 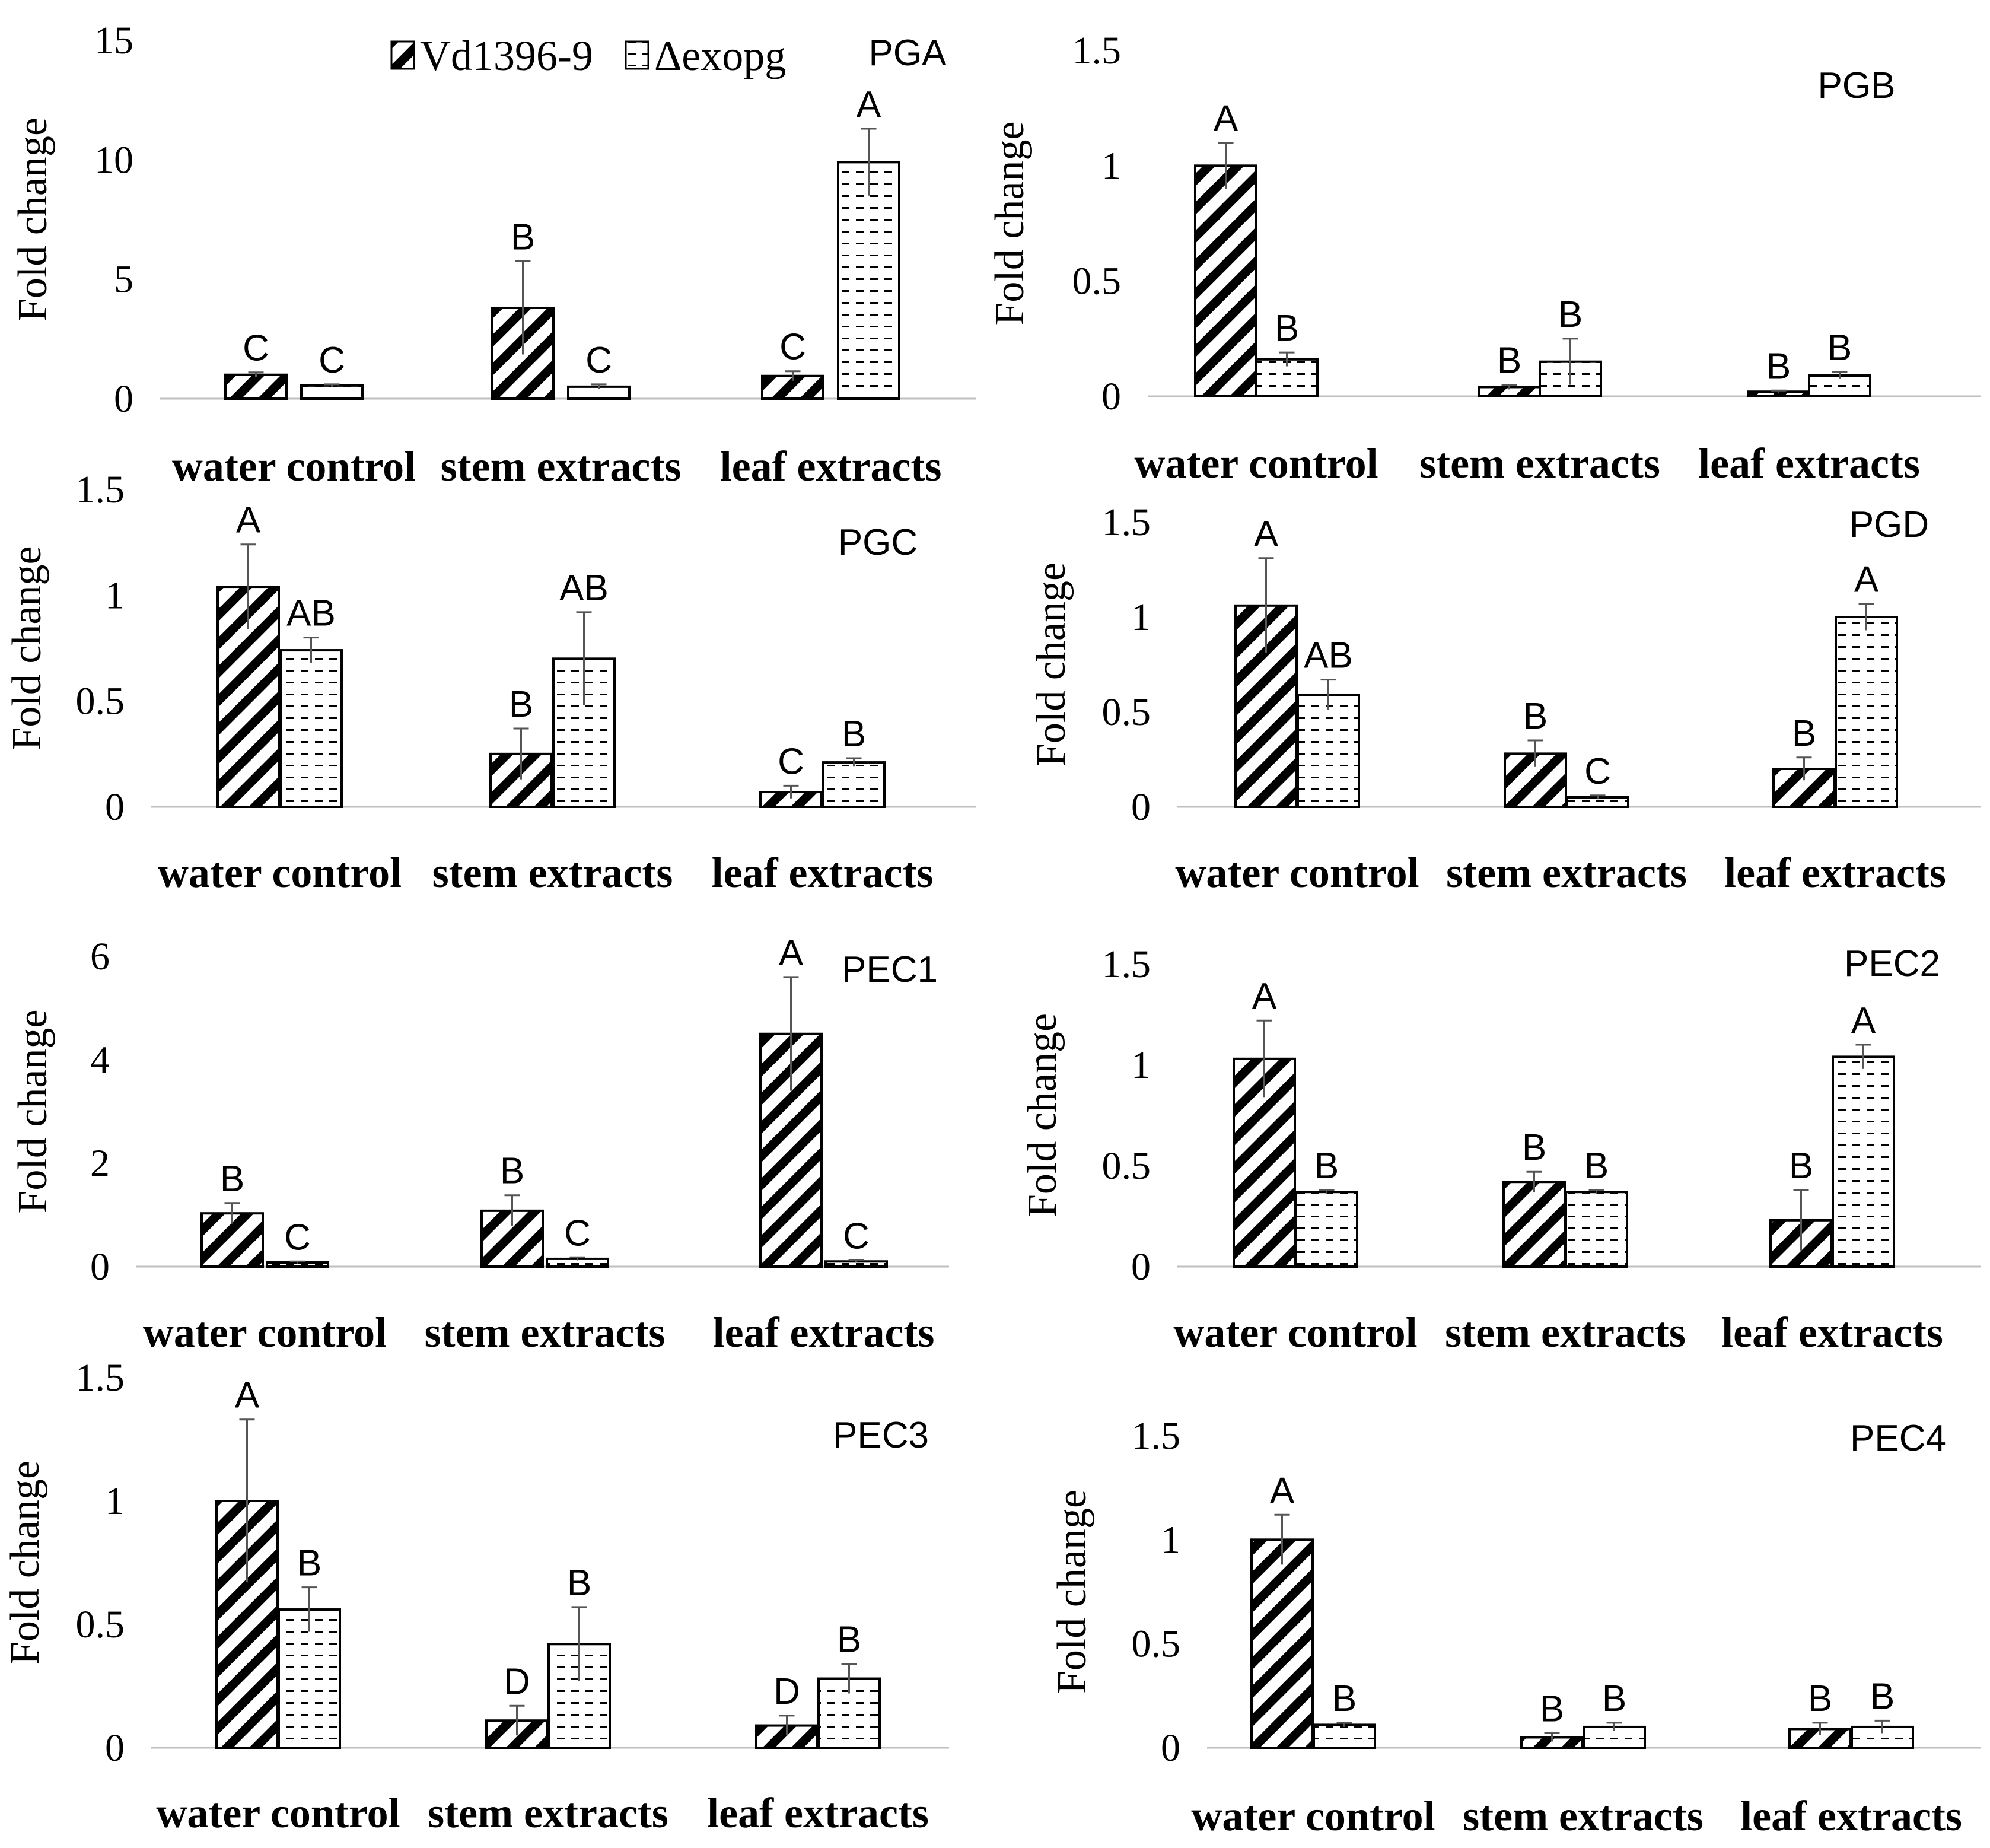 I want to click on significance-letter-vd1396-leaf-extracts: C, so click(x=793, y=347).